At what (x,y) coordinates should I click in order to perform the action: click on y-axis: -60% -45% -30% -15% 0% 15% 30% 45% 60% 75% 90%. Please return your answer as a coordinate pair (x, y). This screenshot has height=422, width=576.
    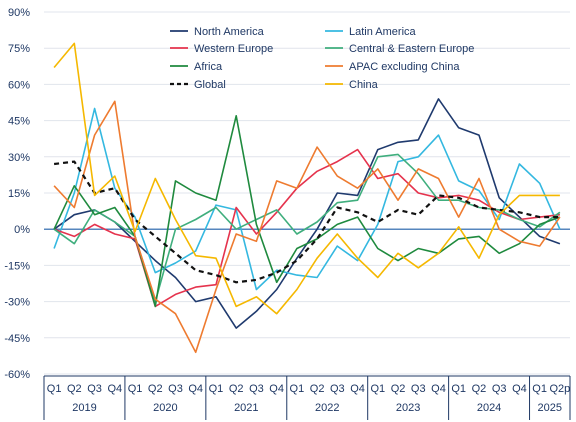
    Looking at the image, I should click on (17, 194).